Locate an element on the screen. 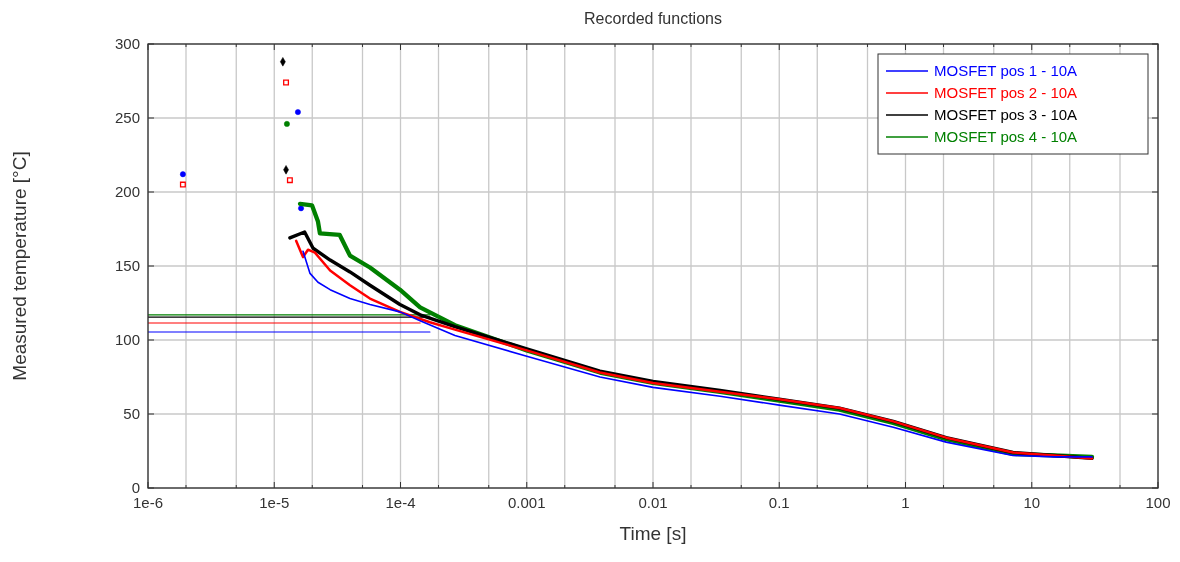  chart-title: Recorded functions is located at coordinates (653, 18).